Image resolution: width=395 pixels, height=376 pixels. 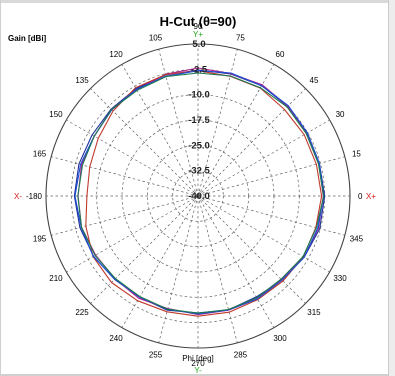 What do you see at coordinates (198, 370) in the screenshot?
I see `y-minus-marker: Y-` at bounding box center [198, 370].